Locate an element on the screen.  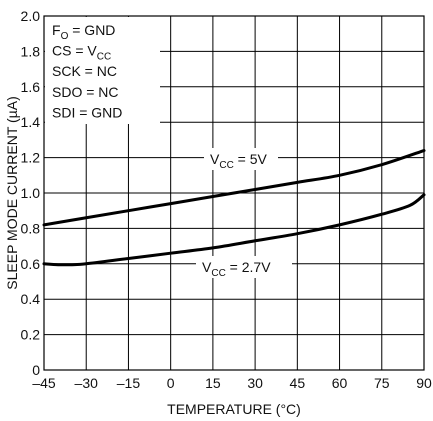
x-tick-label-7: 60 is located at coordinates (340, 383).